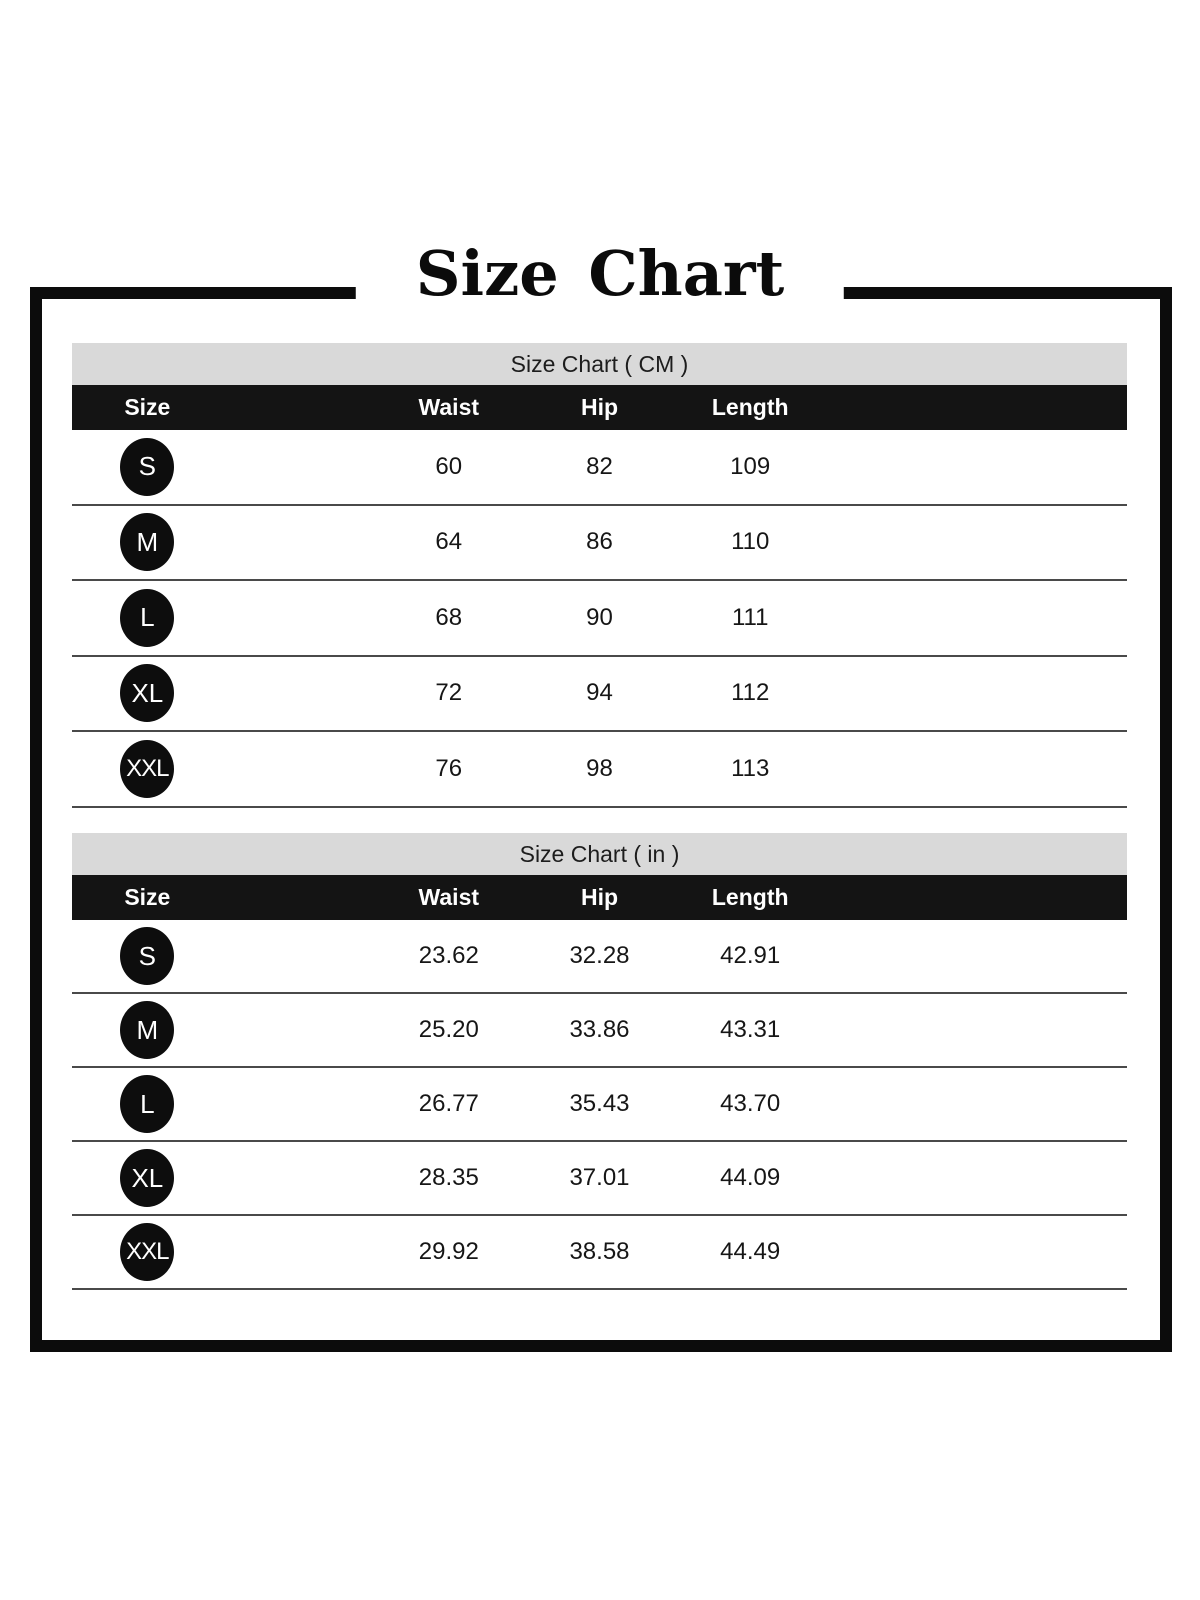 The image size is (1200, 1600). I want to click on hip-value: 33.86, so click(599, 1029).